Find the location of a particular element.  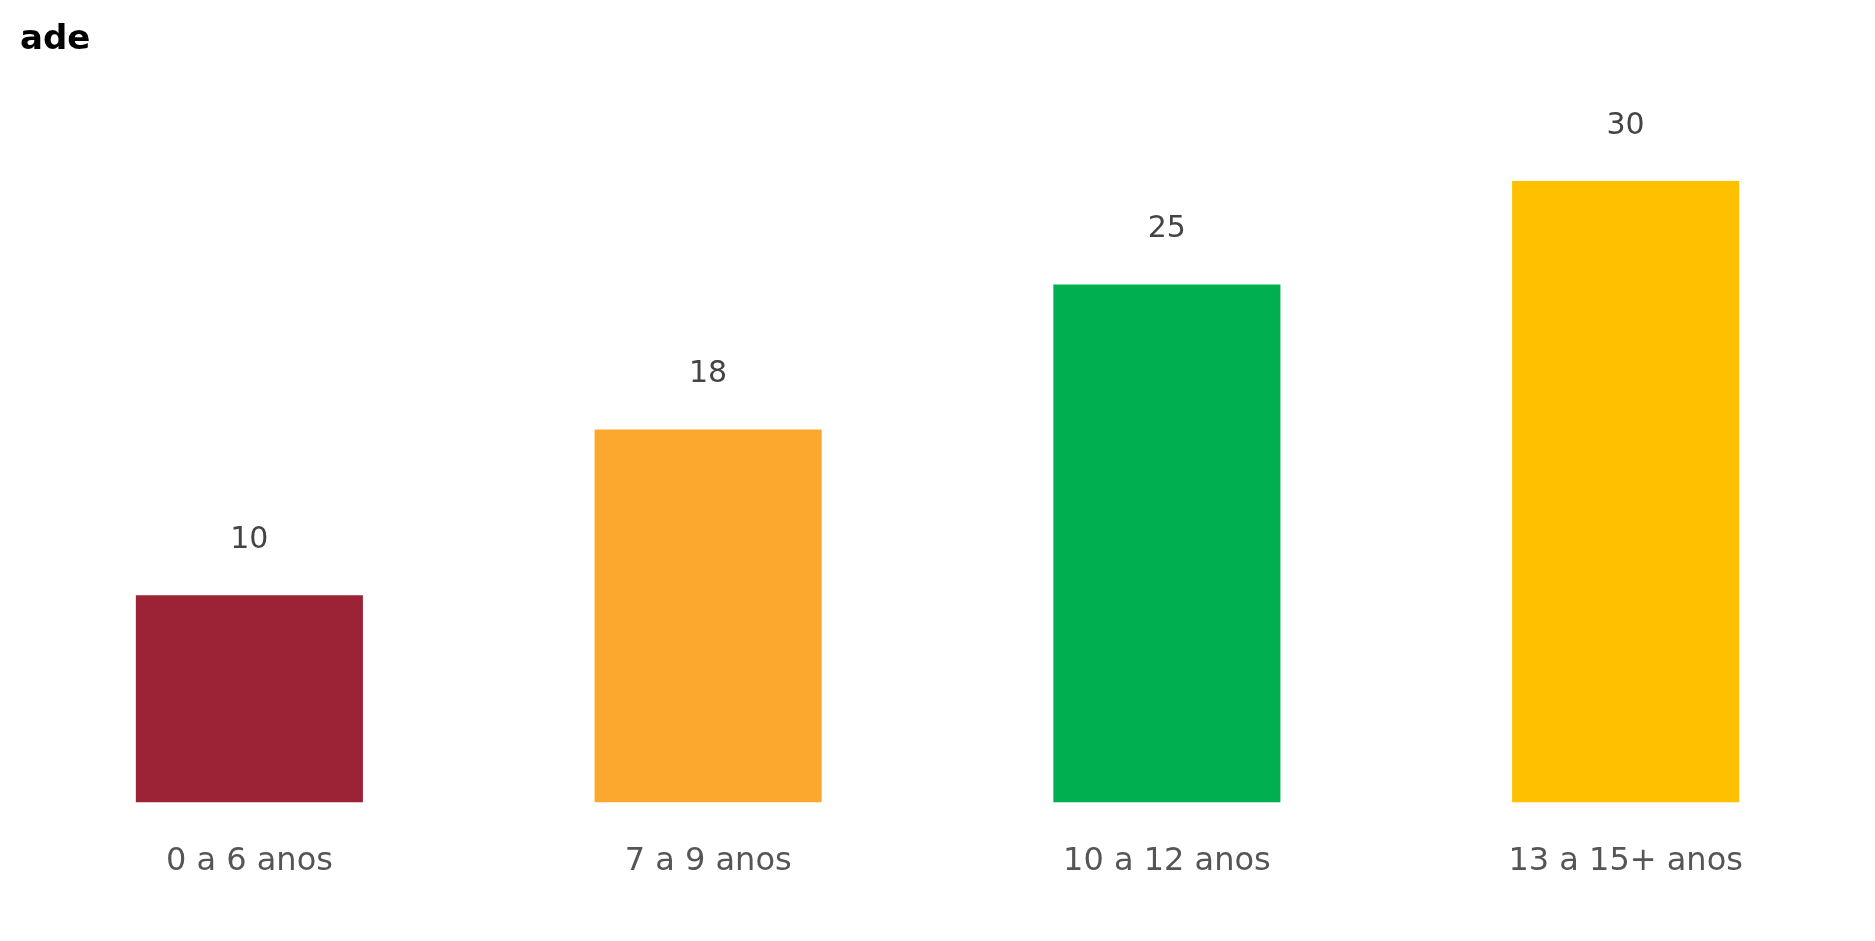

data-label: 10 is located at coordinates (249, 538).